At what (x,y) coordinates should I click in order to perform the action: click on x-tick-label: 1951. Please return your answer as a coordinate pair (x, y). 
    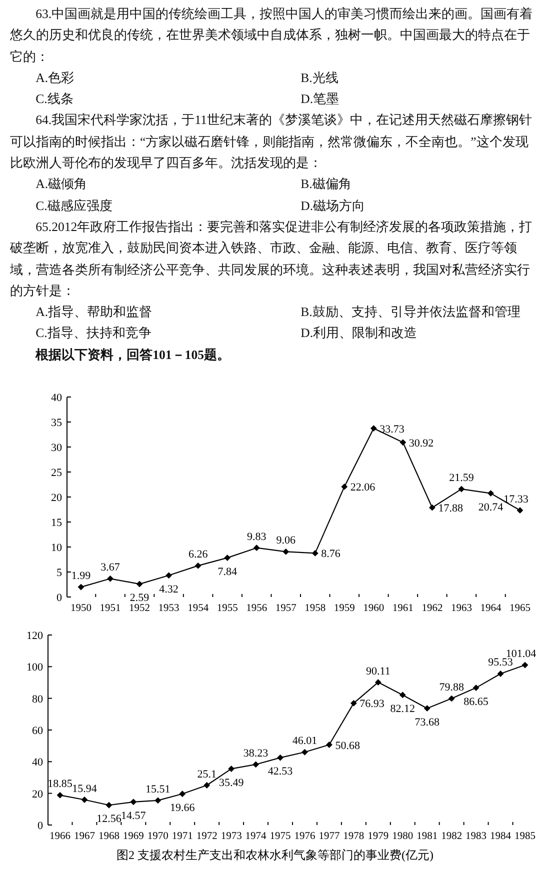
    Looking at the image, I should click on (110, 608).